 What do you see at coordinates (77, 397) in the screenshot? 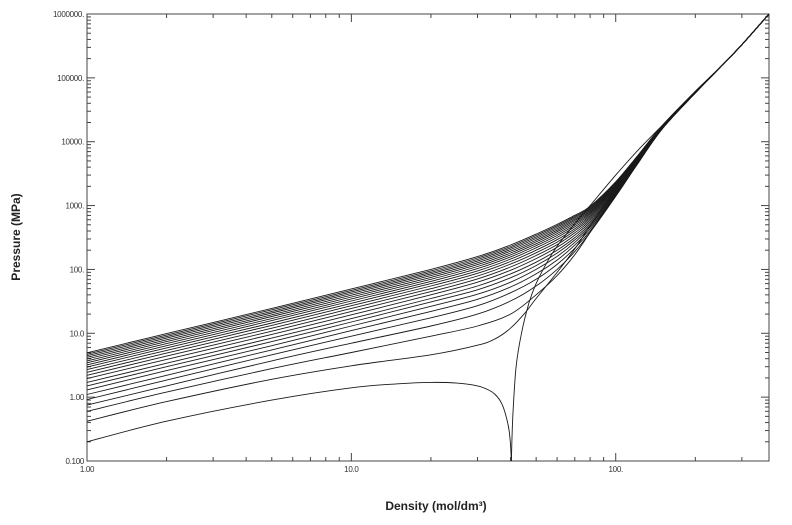
I see `y-tick-label: 1.00` at bounding box center [77, 397].